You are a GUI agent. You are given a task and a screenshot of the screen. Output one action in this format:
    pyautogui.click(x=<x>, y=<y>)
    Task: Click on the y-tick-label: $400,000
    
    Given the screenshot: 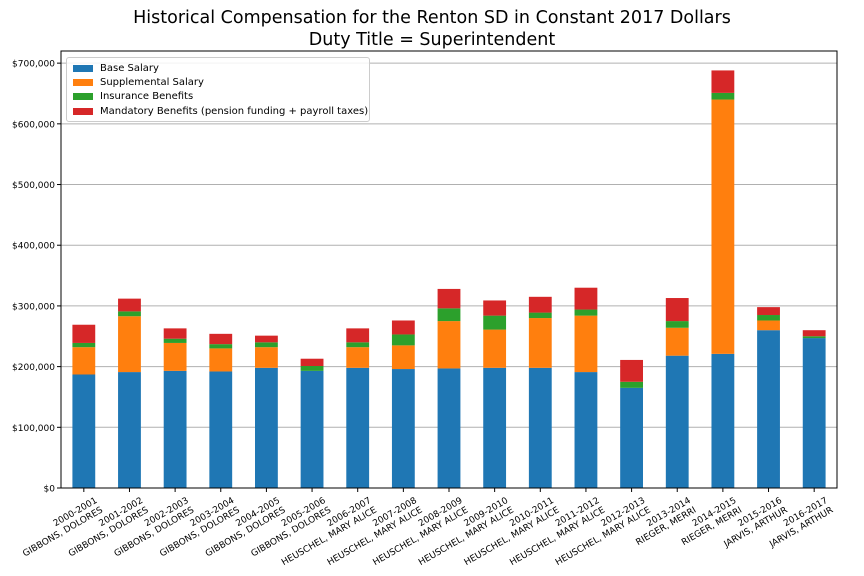 What is the action you would take?
    pyautogui.click(x=33, y=247)
    